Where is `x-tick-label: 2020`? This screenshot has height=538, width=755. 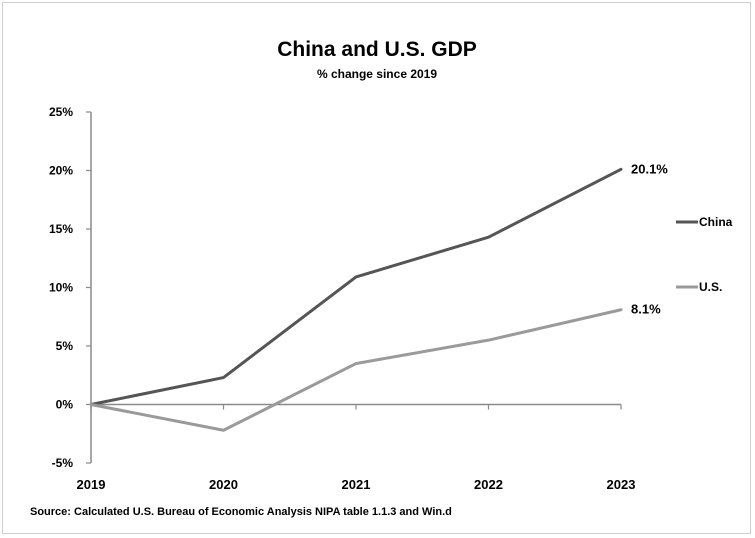 x-tick-label: 2020 is located at coordinates (223, 484).